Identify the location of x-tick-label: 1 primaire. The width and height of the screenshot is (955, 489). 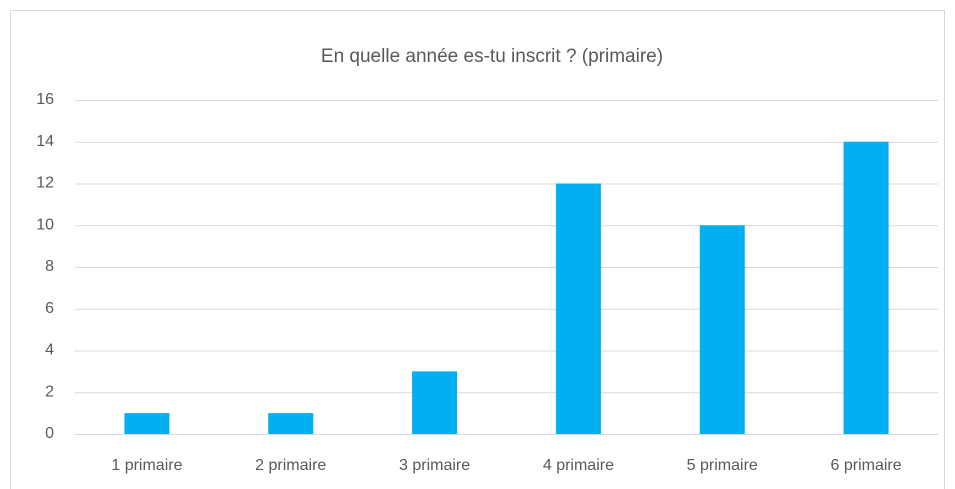
(146, 465).